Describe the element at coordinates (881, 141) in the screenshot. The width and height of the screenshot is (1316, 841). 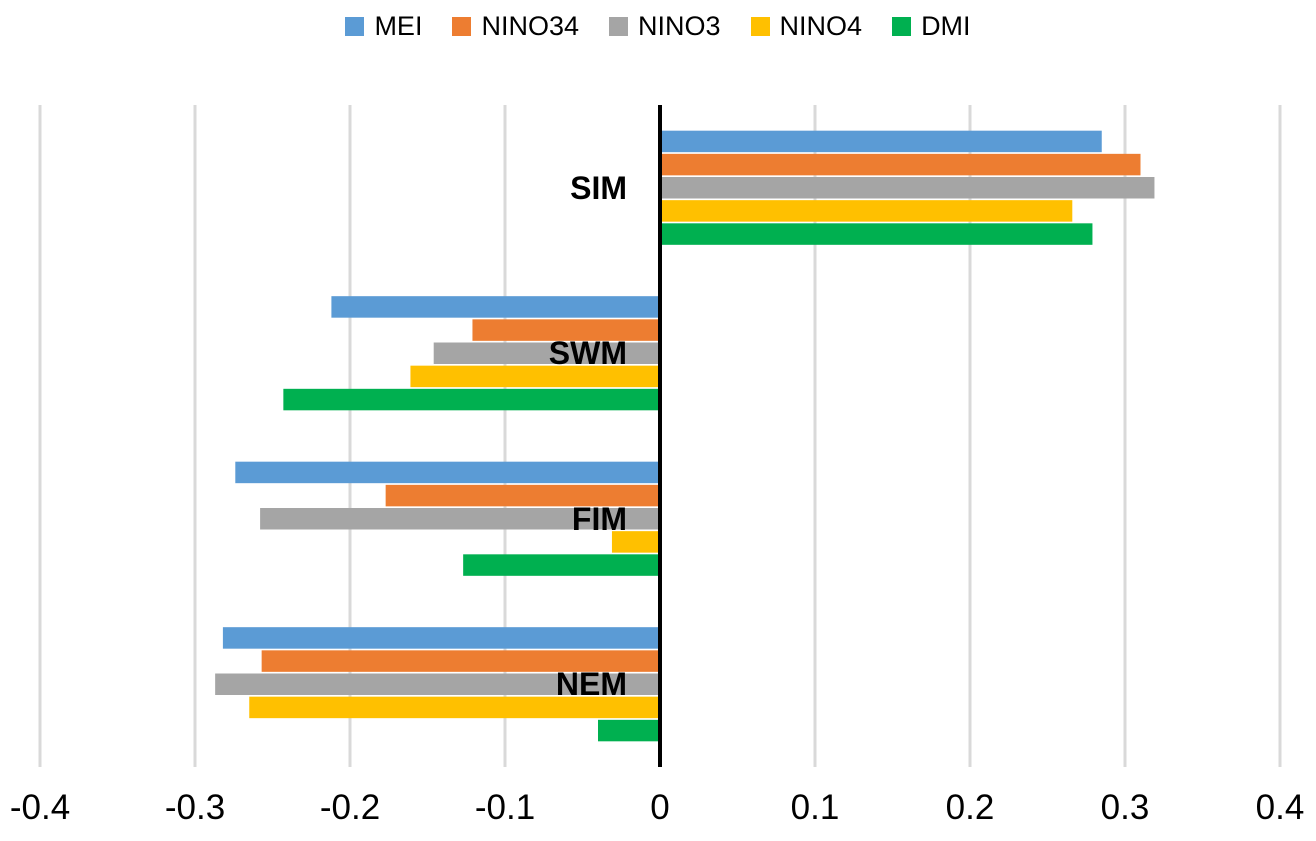
I see `bar-mei-sim` at that location.